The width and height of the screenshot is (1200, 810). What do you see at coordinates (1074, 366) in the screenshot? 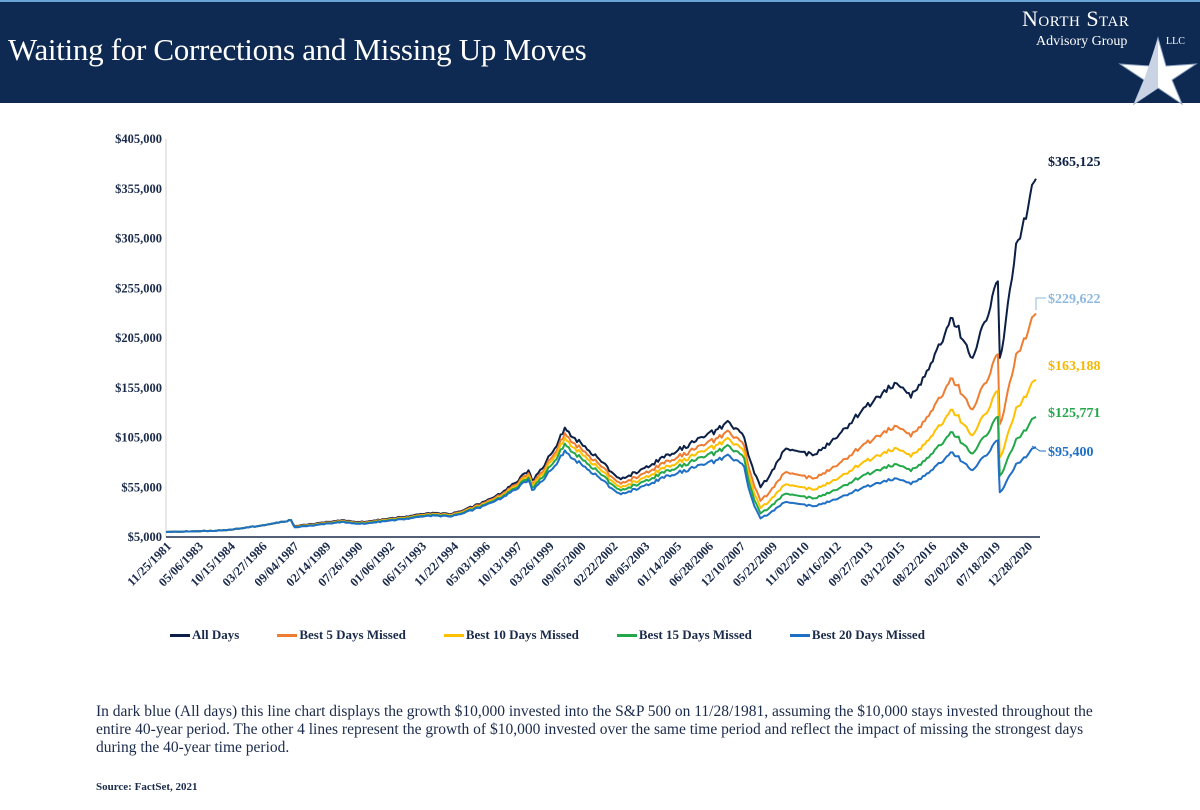
I see `end-value-label: $163,188` at bounding box center [1074, 366].